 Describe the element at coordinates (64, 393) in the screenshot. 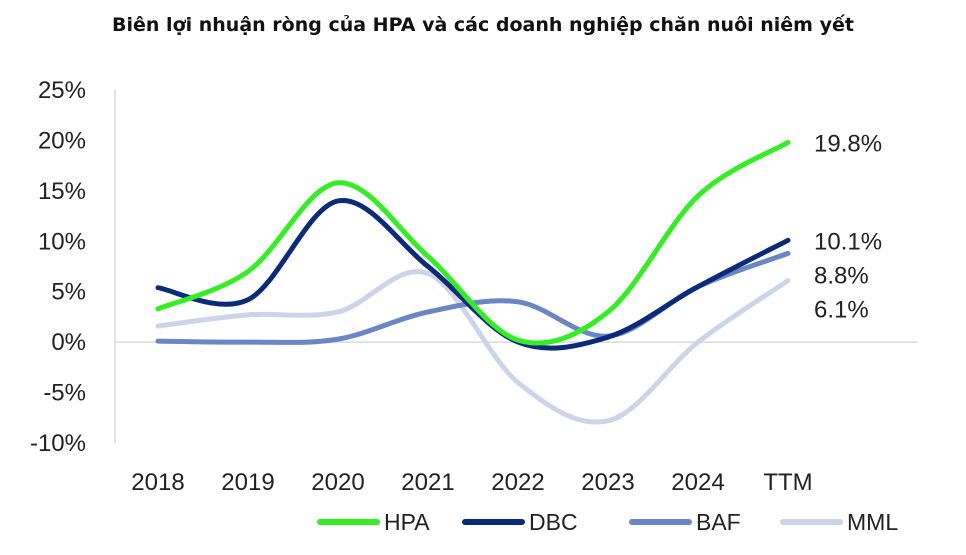

I see `y-tick-label: -5%` at that location.